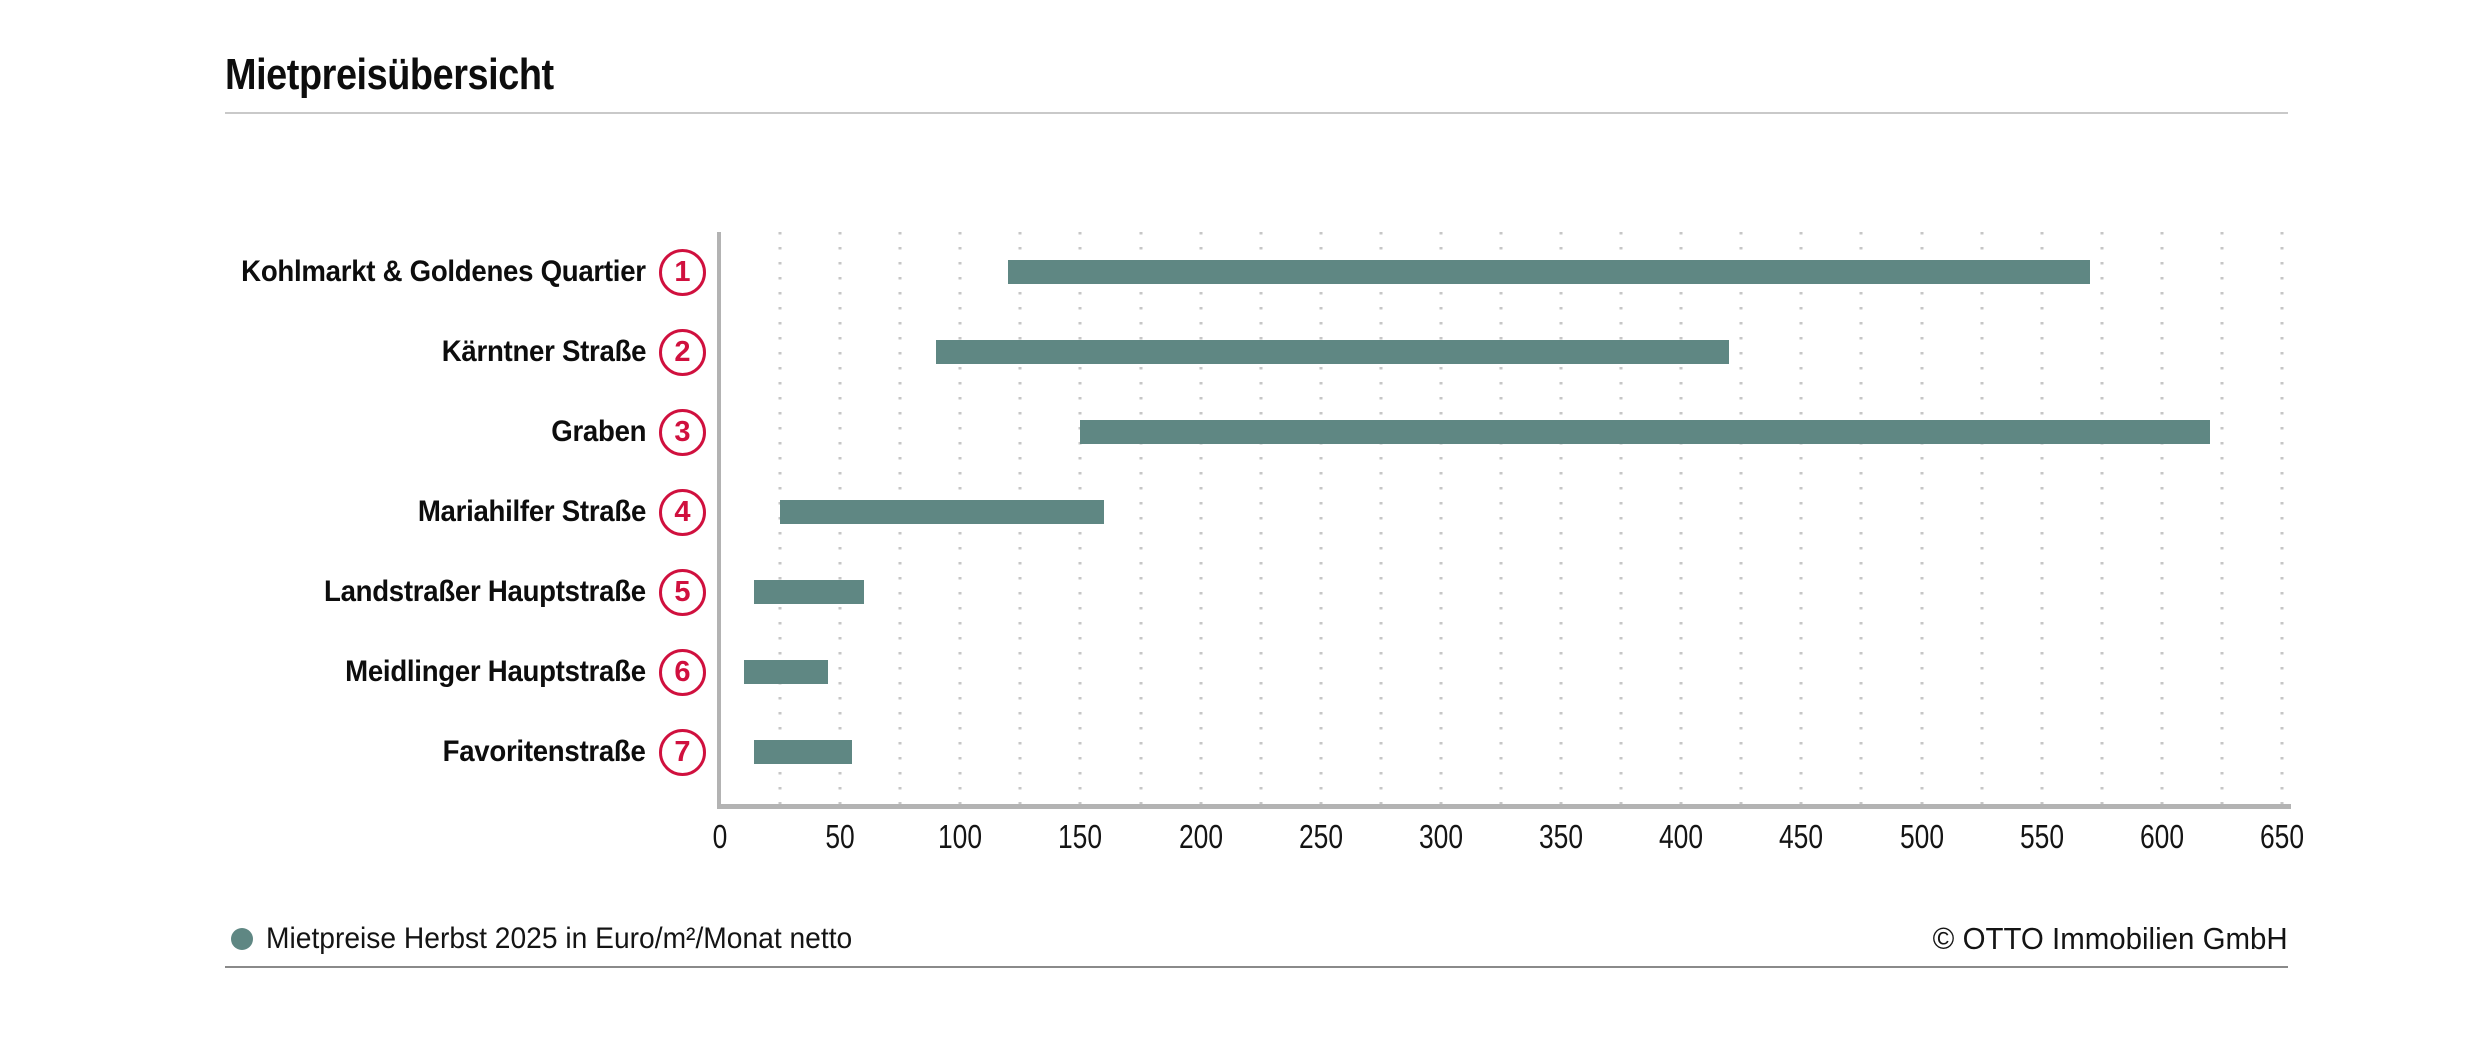 The height and width of the screenshot is (1063, 2480). Describe the element at coordinates (485, 591) in the screenshot. I see `street-label: Landstraßer Hauptstraße` at that location.